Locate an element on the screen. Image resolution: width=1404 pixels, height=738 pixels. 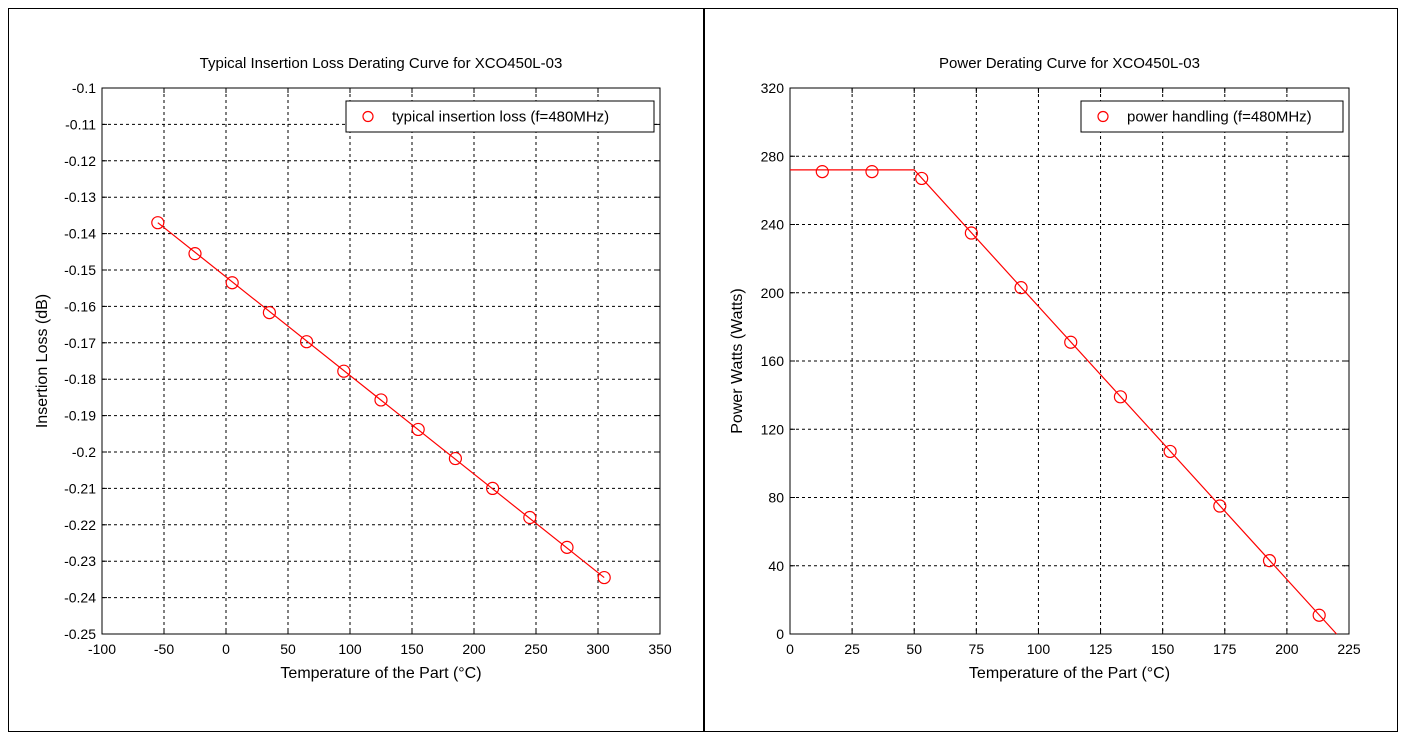
x-tick-label: 25 is located at coordinates (852, 649).